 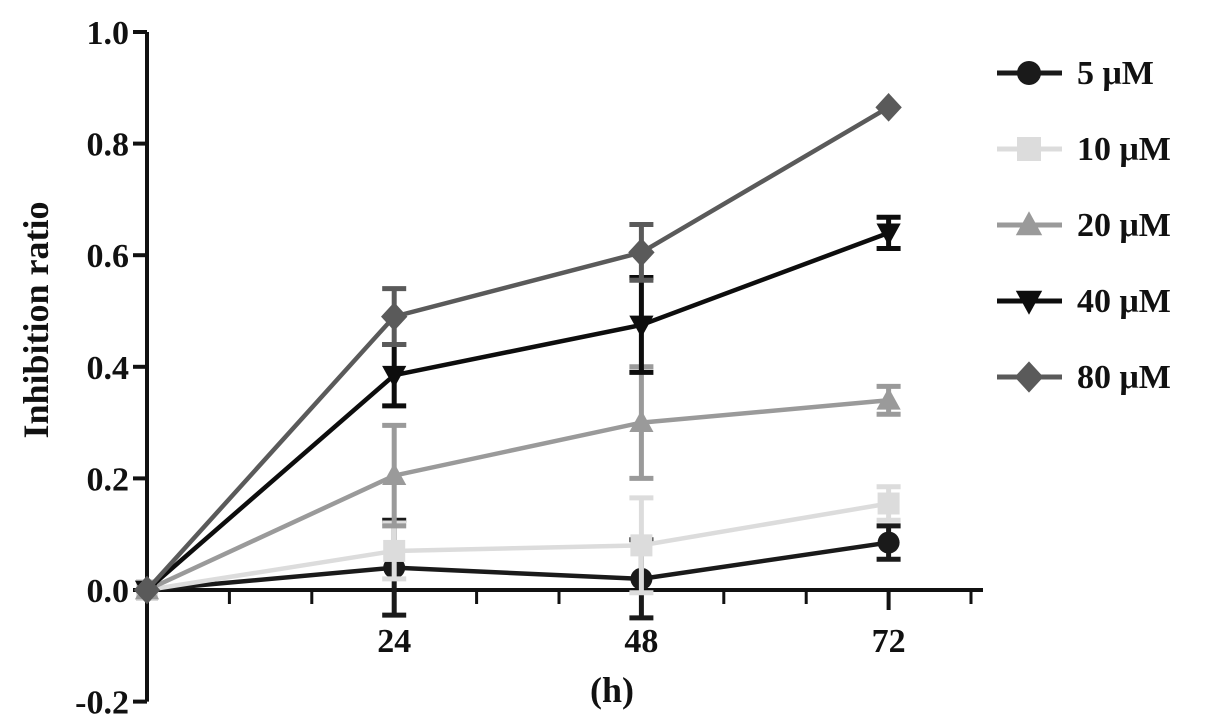 I want to click on legend-label: 20 μM, so click(x=1124, y=225).